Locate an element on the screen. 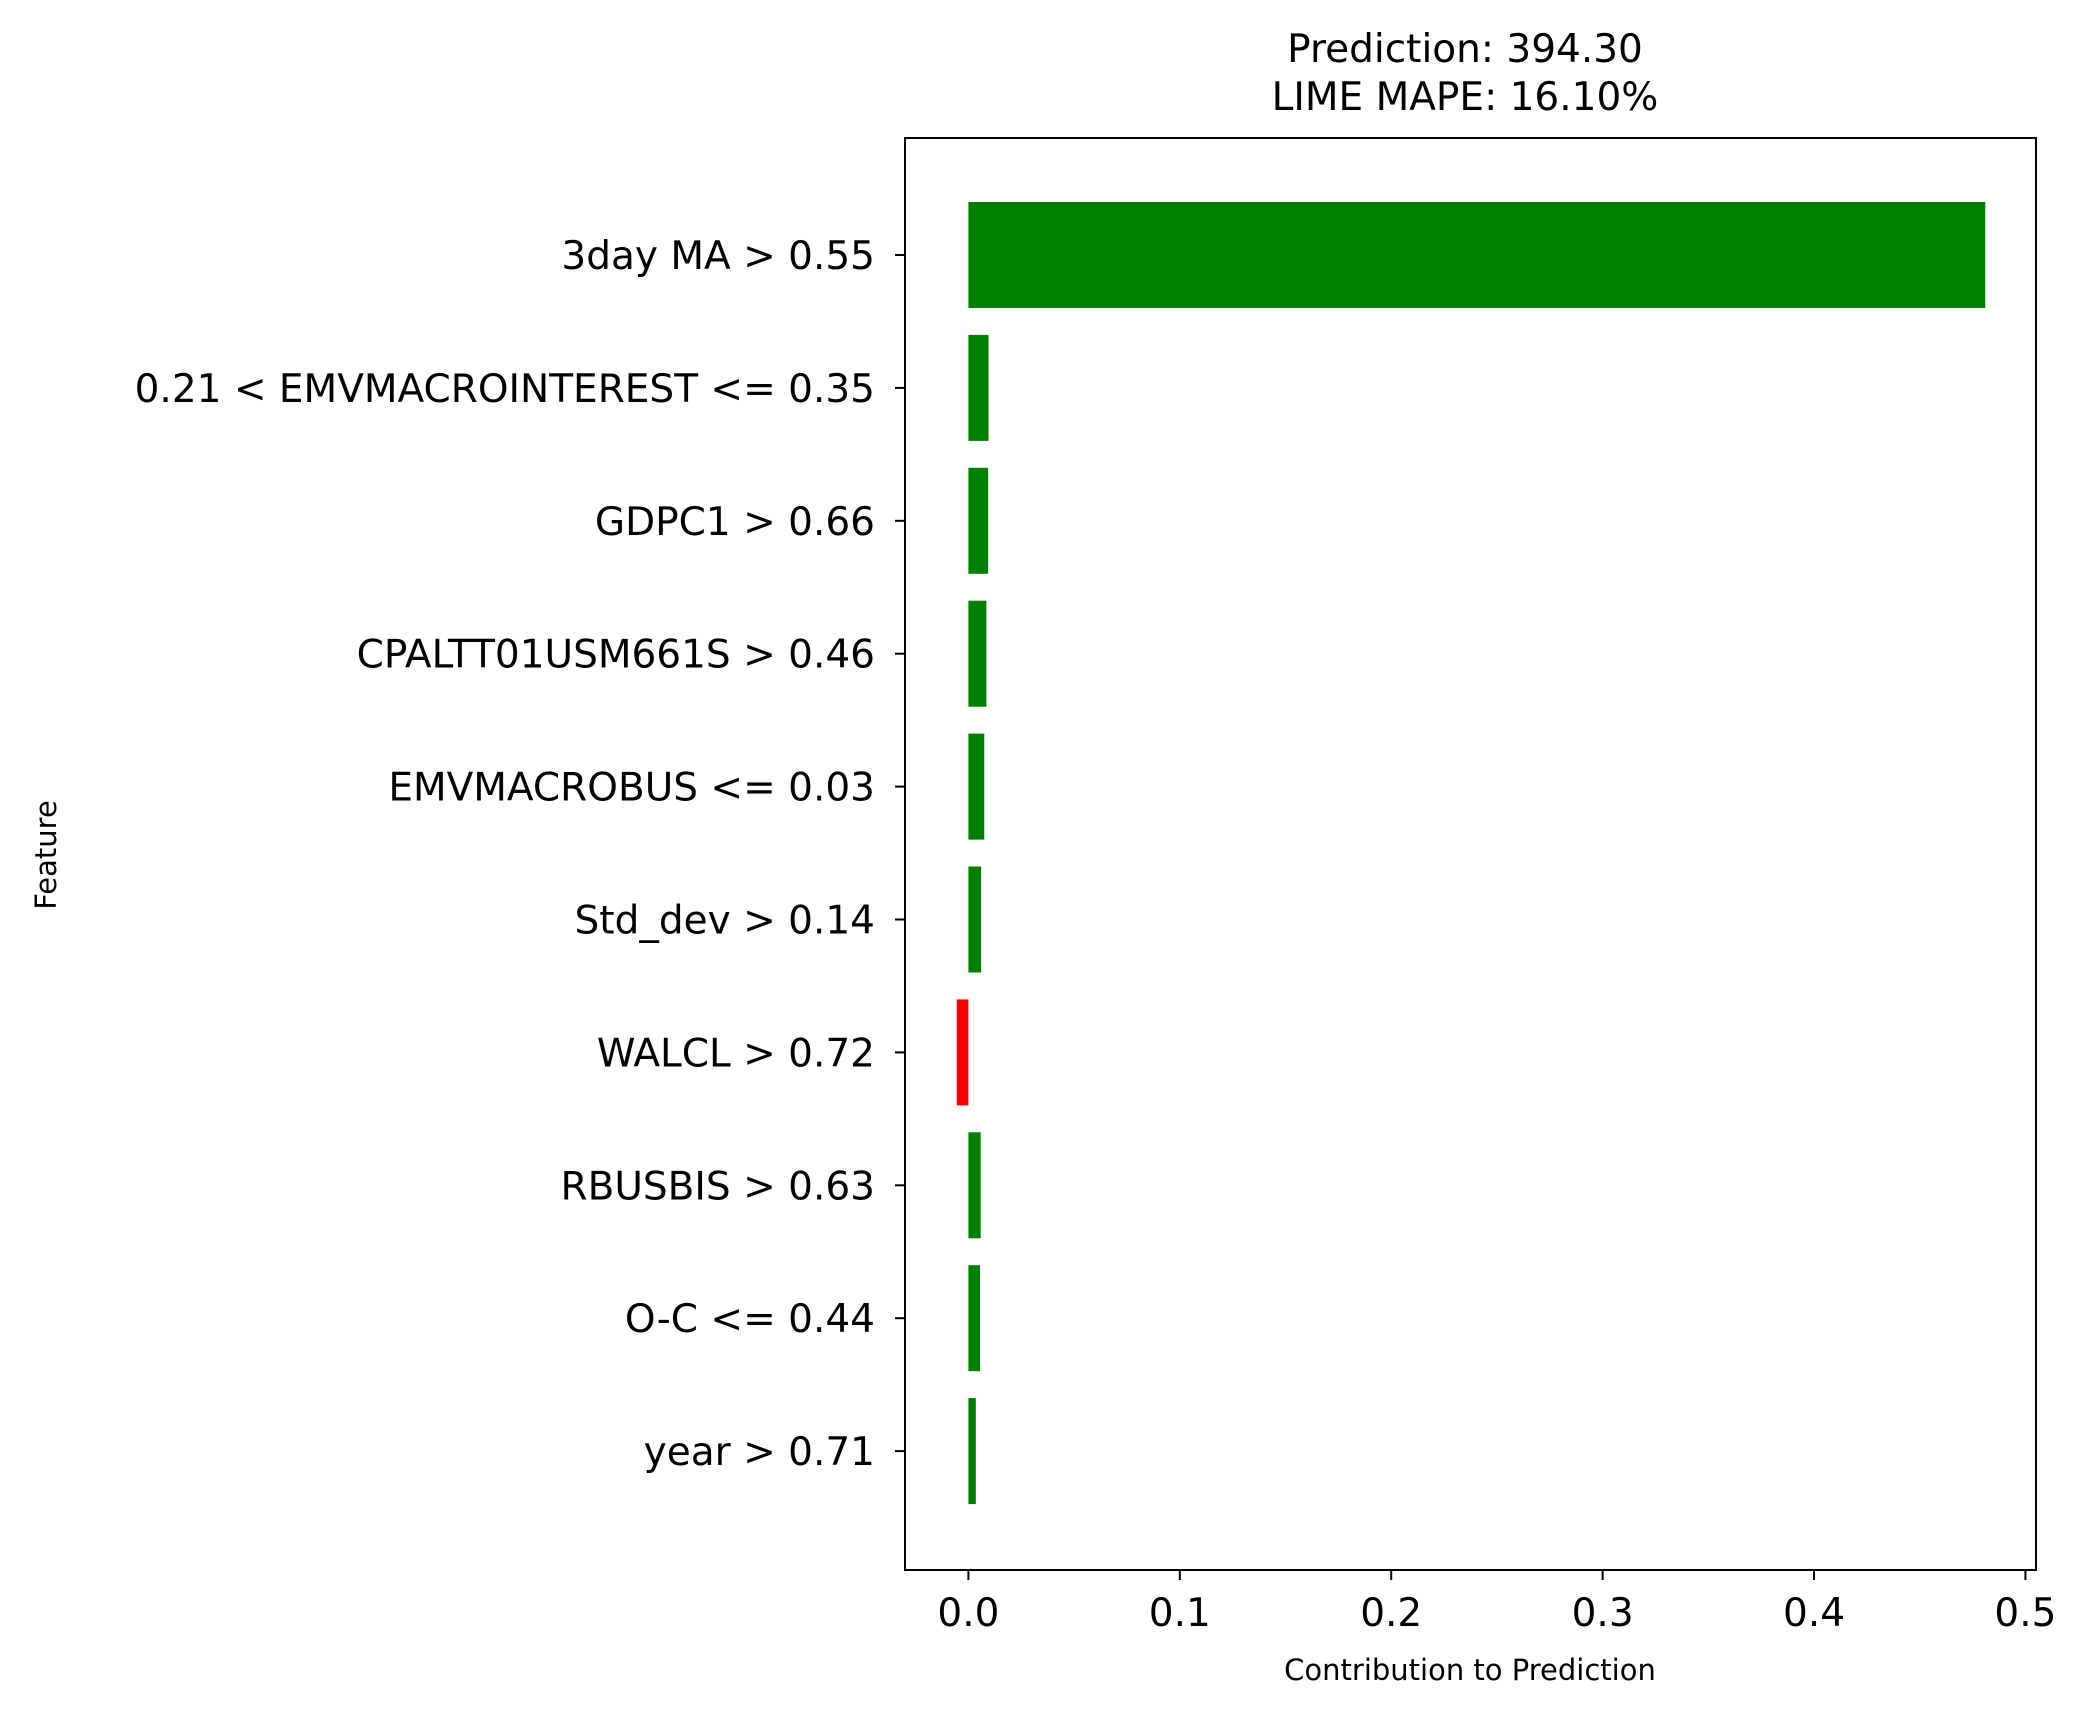 The height and width of the screenshot is (1713, 2080). chart-title-line-2: LIME MAPE: 16.10% is located at coordinates (1465, 97).